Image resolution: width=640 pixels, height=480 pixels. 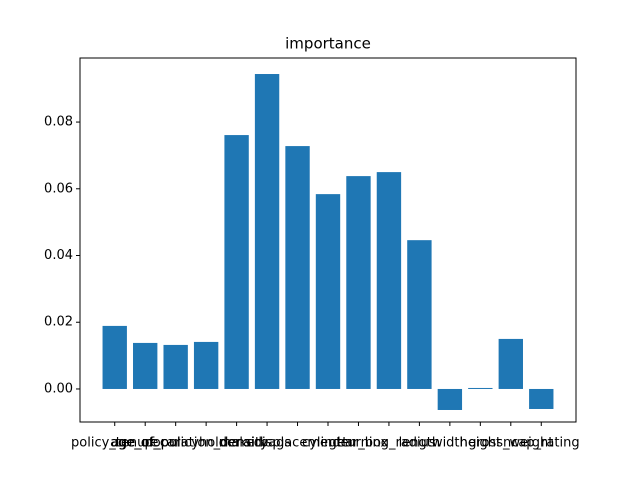 I want to click on x-tick-label: population_density, so click(x=206, y=443).